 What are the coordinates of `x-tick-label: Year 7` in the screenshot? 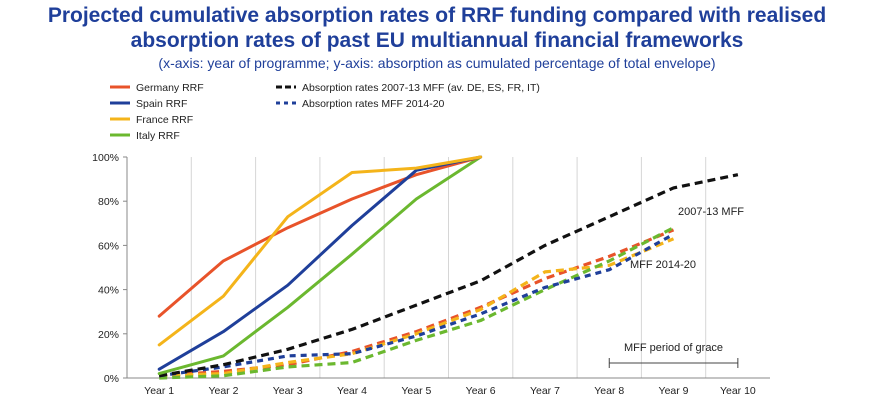 It's located at (545, 391).